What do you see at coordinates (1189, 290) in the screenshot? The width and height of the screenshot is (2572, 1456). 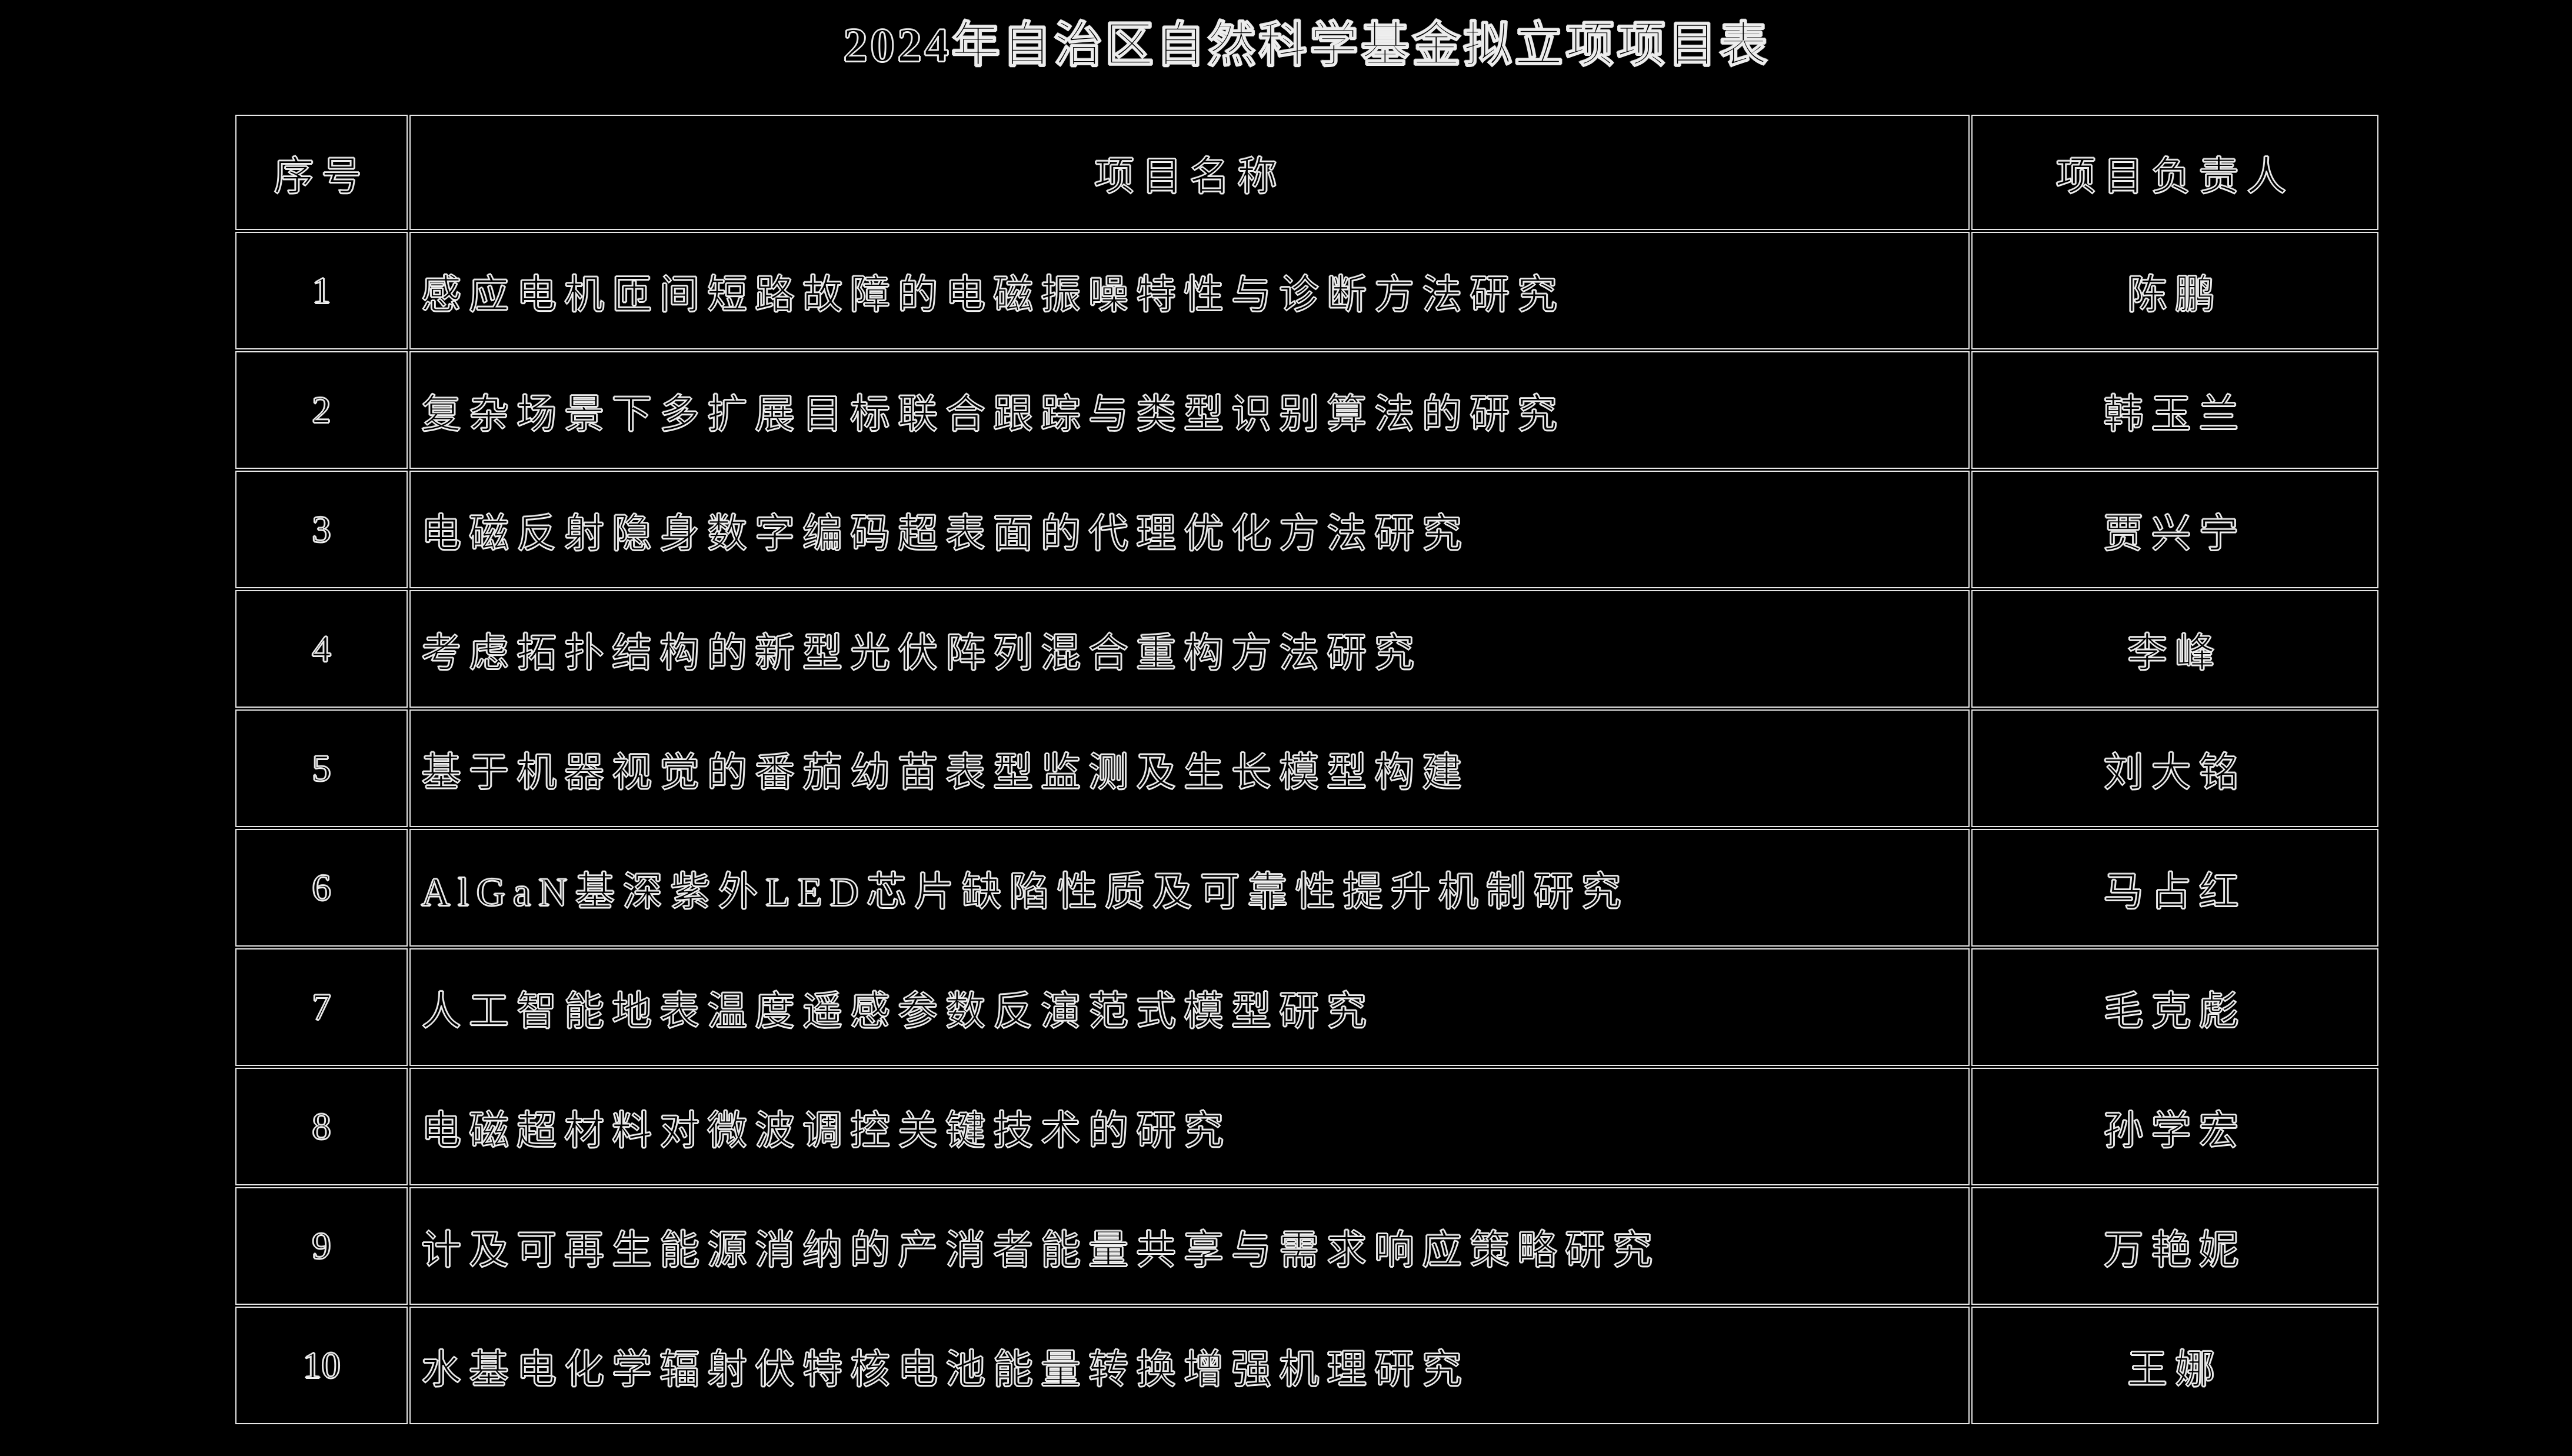 I see `project-name: 感应电机匝间短路故障的电磁振噪特性与诊断方法研究` at bounding box center [1189, 290].